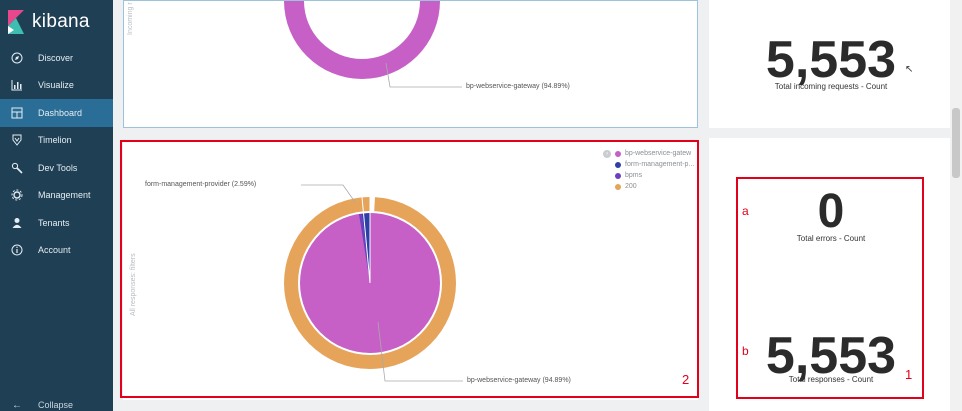 The width and height of the screenshot is (962, 411). What do you see at coordinates (17, 195) in the screenshot?
I see `gear-icon` at bounding box center [17, 195].